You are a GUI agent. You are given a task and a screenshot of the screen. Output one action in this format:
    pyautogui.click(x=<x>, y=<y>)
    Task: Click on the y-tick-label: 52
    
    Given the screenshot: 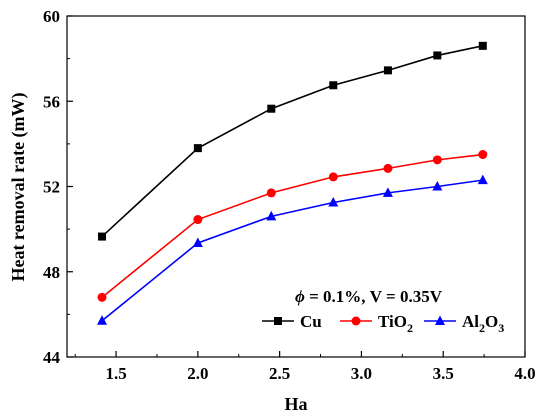 What is the action you would take?
    pyautogui.click(x=51, y=187)
    